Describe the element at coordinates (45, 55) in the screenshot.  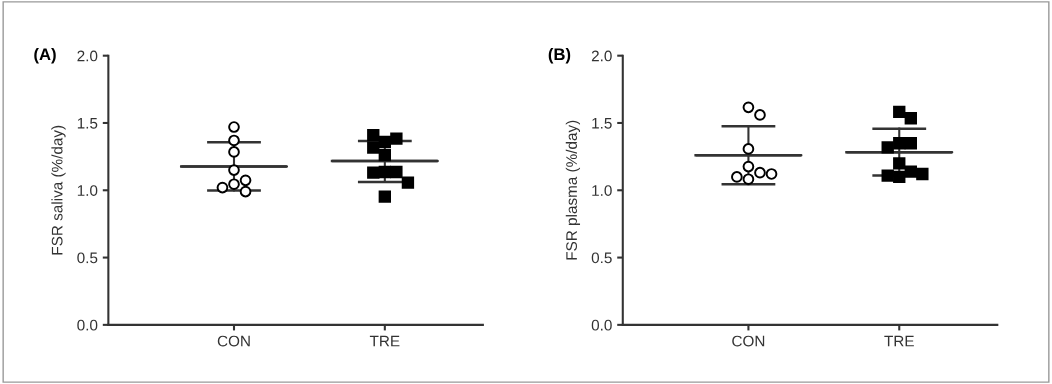
I see `chart-title: (A)` at that location.